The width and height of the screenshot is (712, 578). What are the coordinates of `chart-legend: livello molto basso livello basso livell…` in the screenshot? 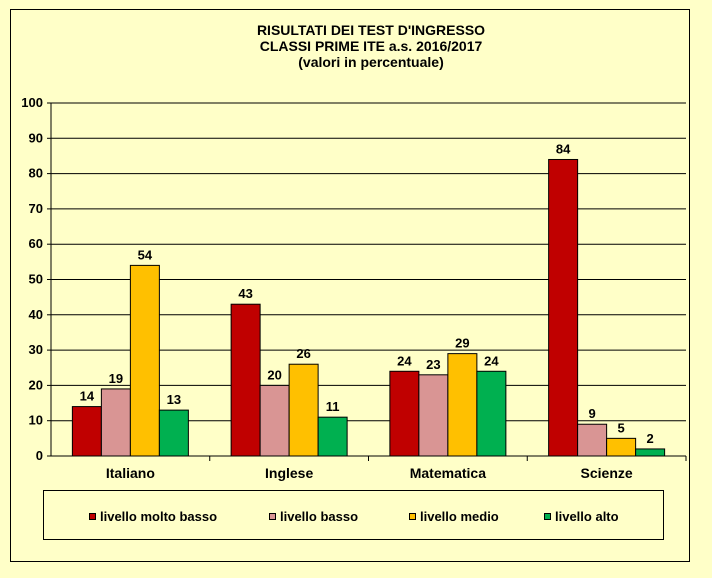 It's located at (353, 515).